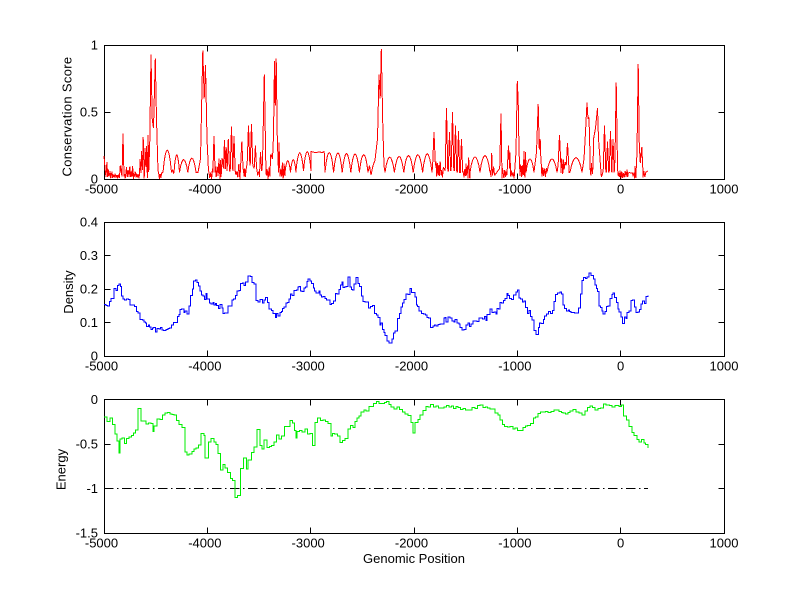 The image size is (800, 599). I want to click on svg-text: Energy, so click(61, 469).